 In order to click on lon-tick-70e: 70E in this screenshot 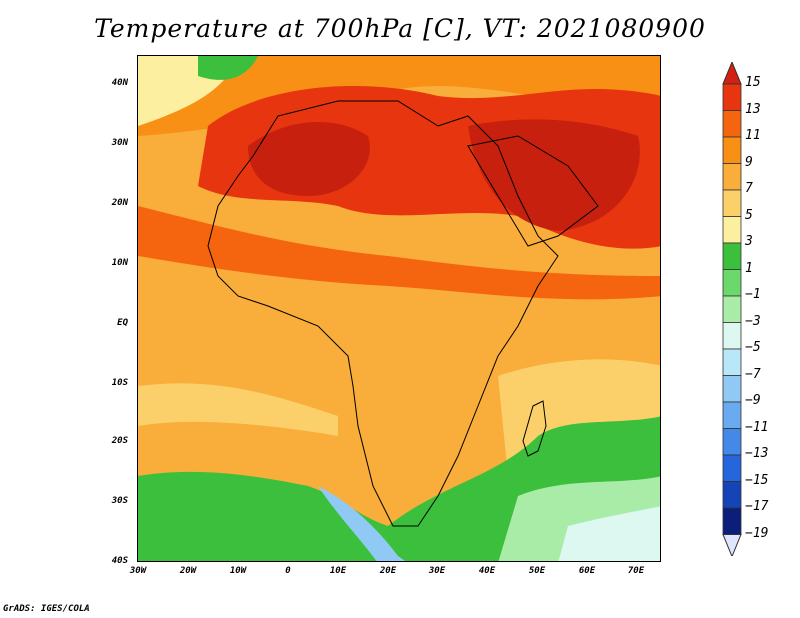, I will do `click(636, 571)`.